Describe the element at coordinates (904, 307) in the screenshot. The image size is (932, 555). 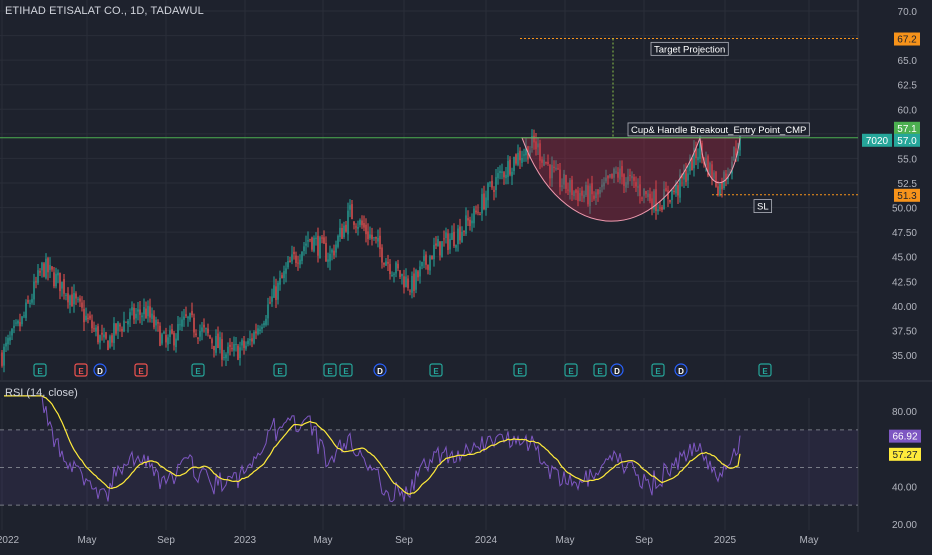
I see `price-tick-label: 40.00` at that location.